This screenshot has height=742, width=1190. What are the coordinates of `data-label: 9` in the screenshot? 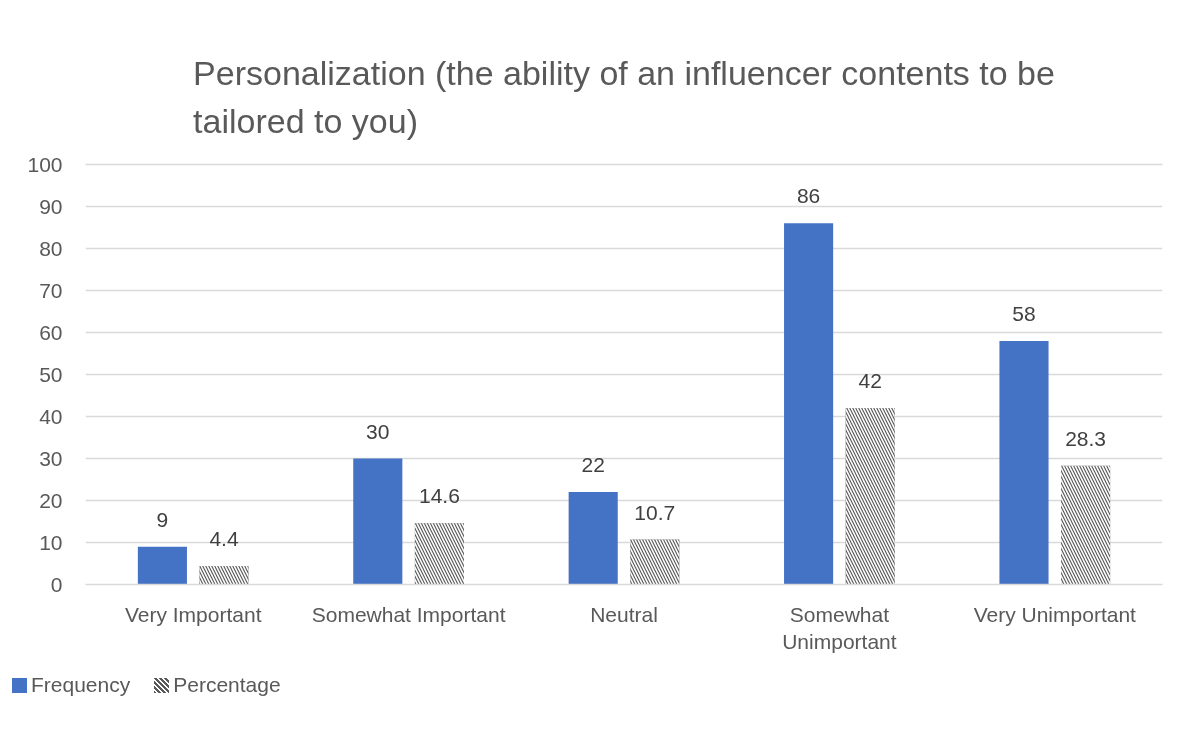 It's located at (162, 519).